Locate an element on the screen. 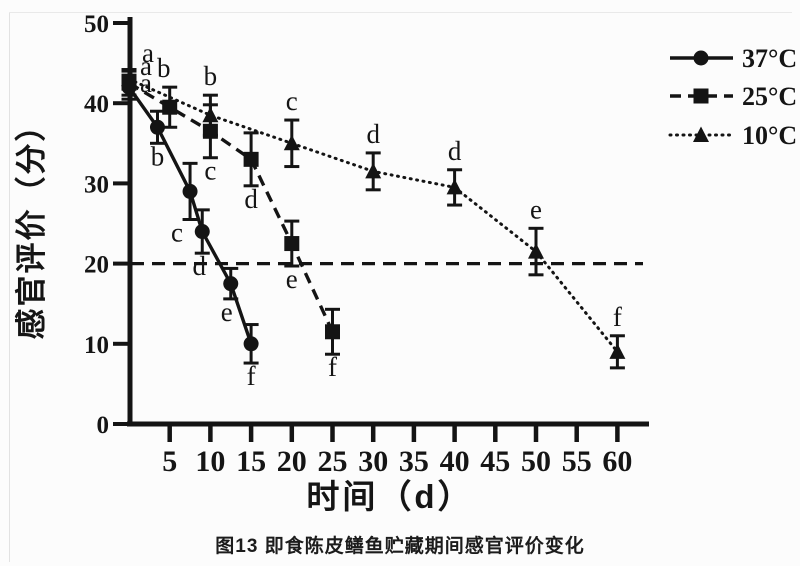 Image resolution: width=800 pixels, height=566 pixels. x-tick-label: 10 is located at coordinates (210, 461).